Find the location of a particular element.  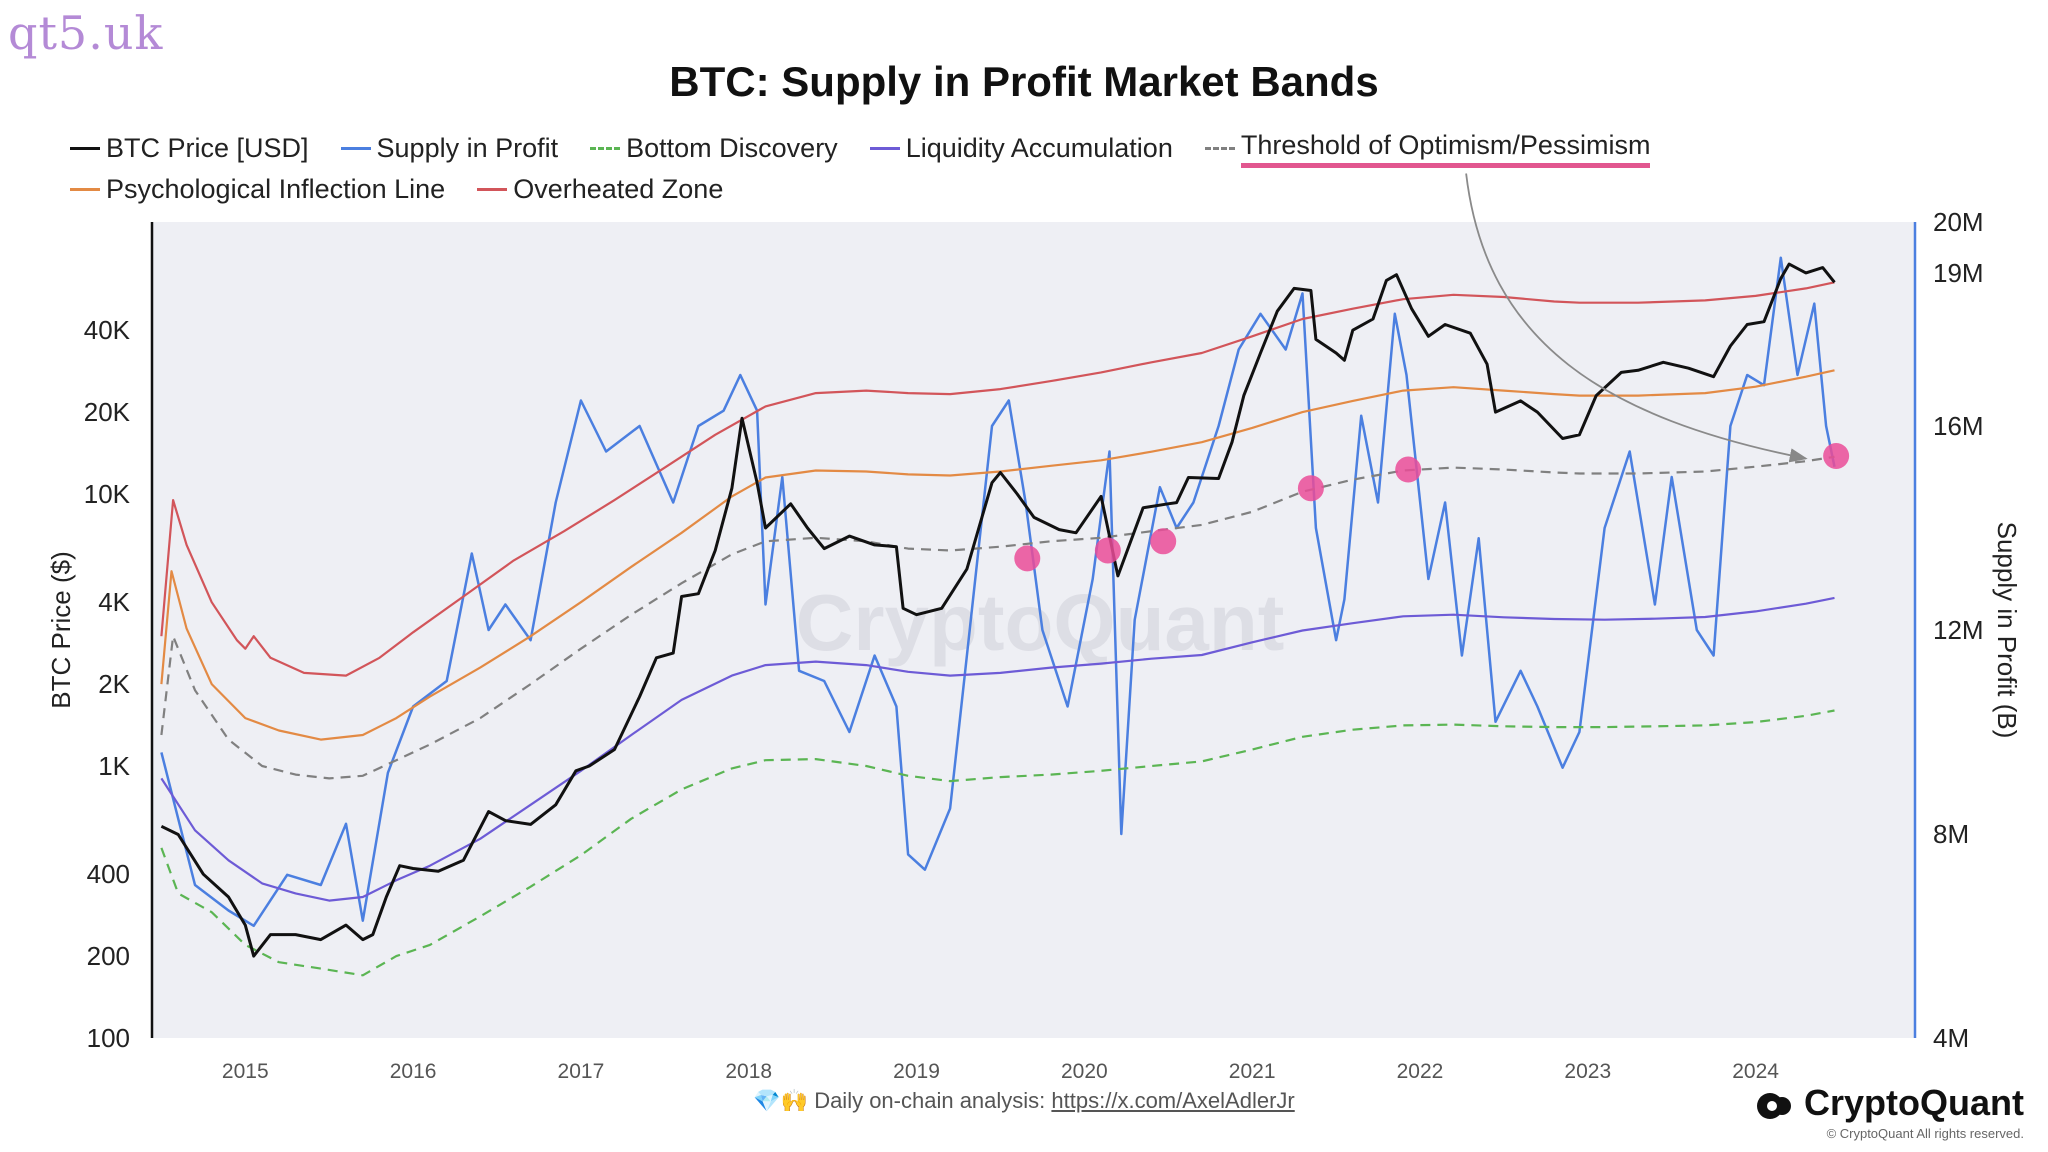

y-tick-label: 100 is located at coordinates (108, 1038).